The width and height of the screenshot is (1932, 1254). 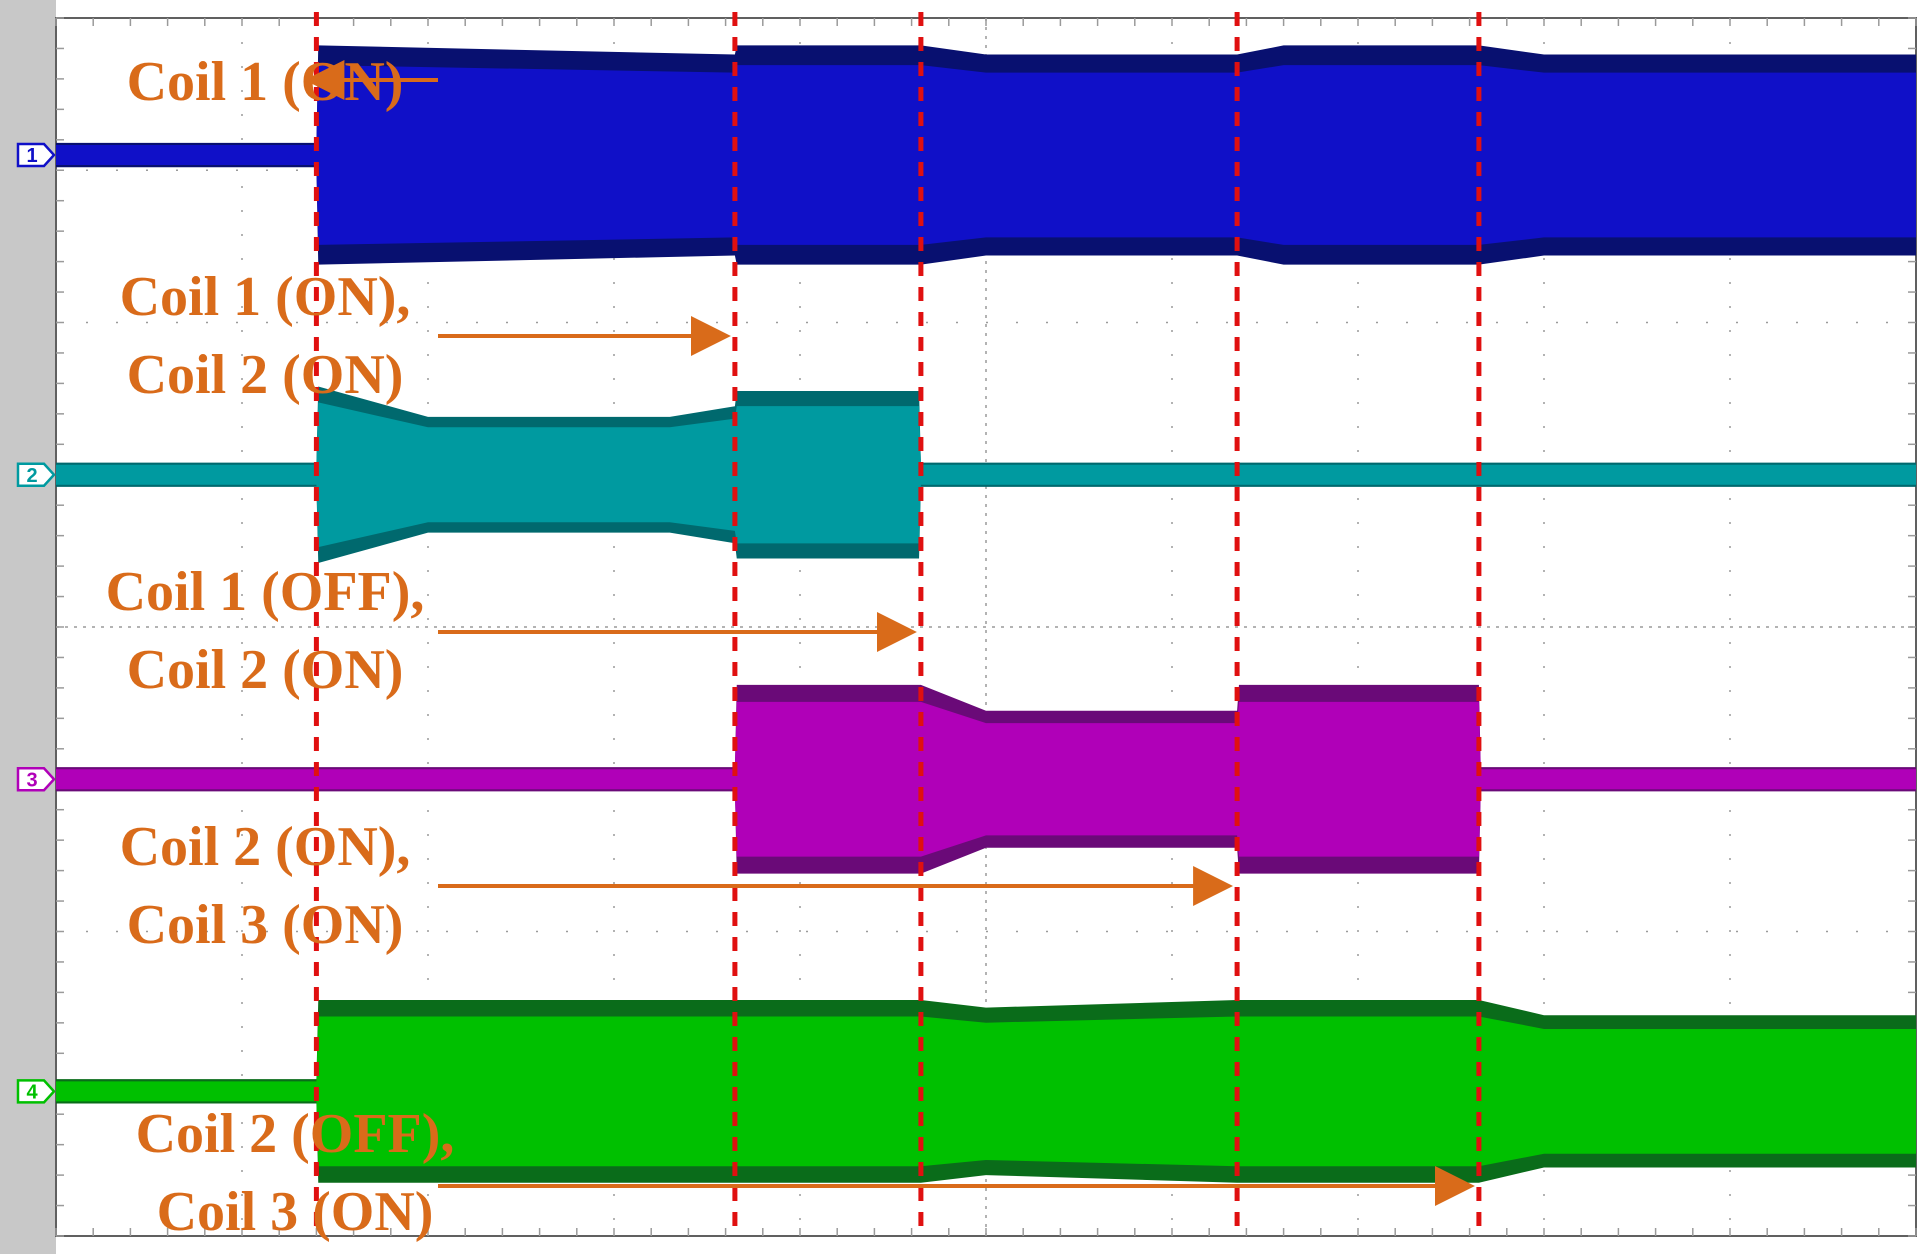 I want to click on annotation-1: Coil 1 (ON), so click(x=282, y=82).